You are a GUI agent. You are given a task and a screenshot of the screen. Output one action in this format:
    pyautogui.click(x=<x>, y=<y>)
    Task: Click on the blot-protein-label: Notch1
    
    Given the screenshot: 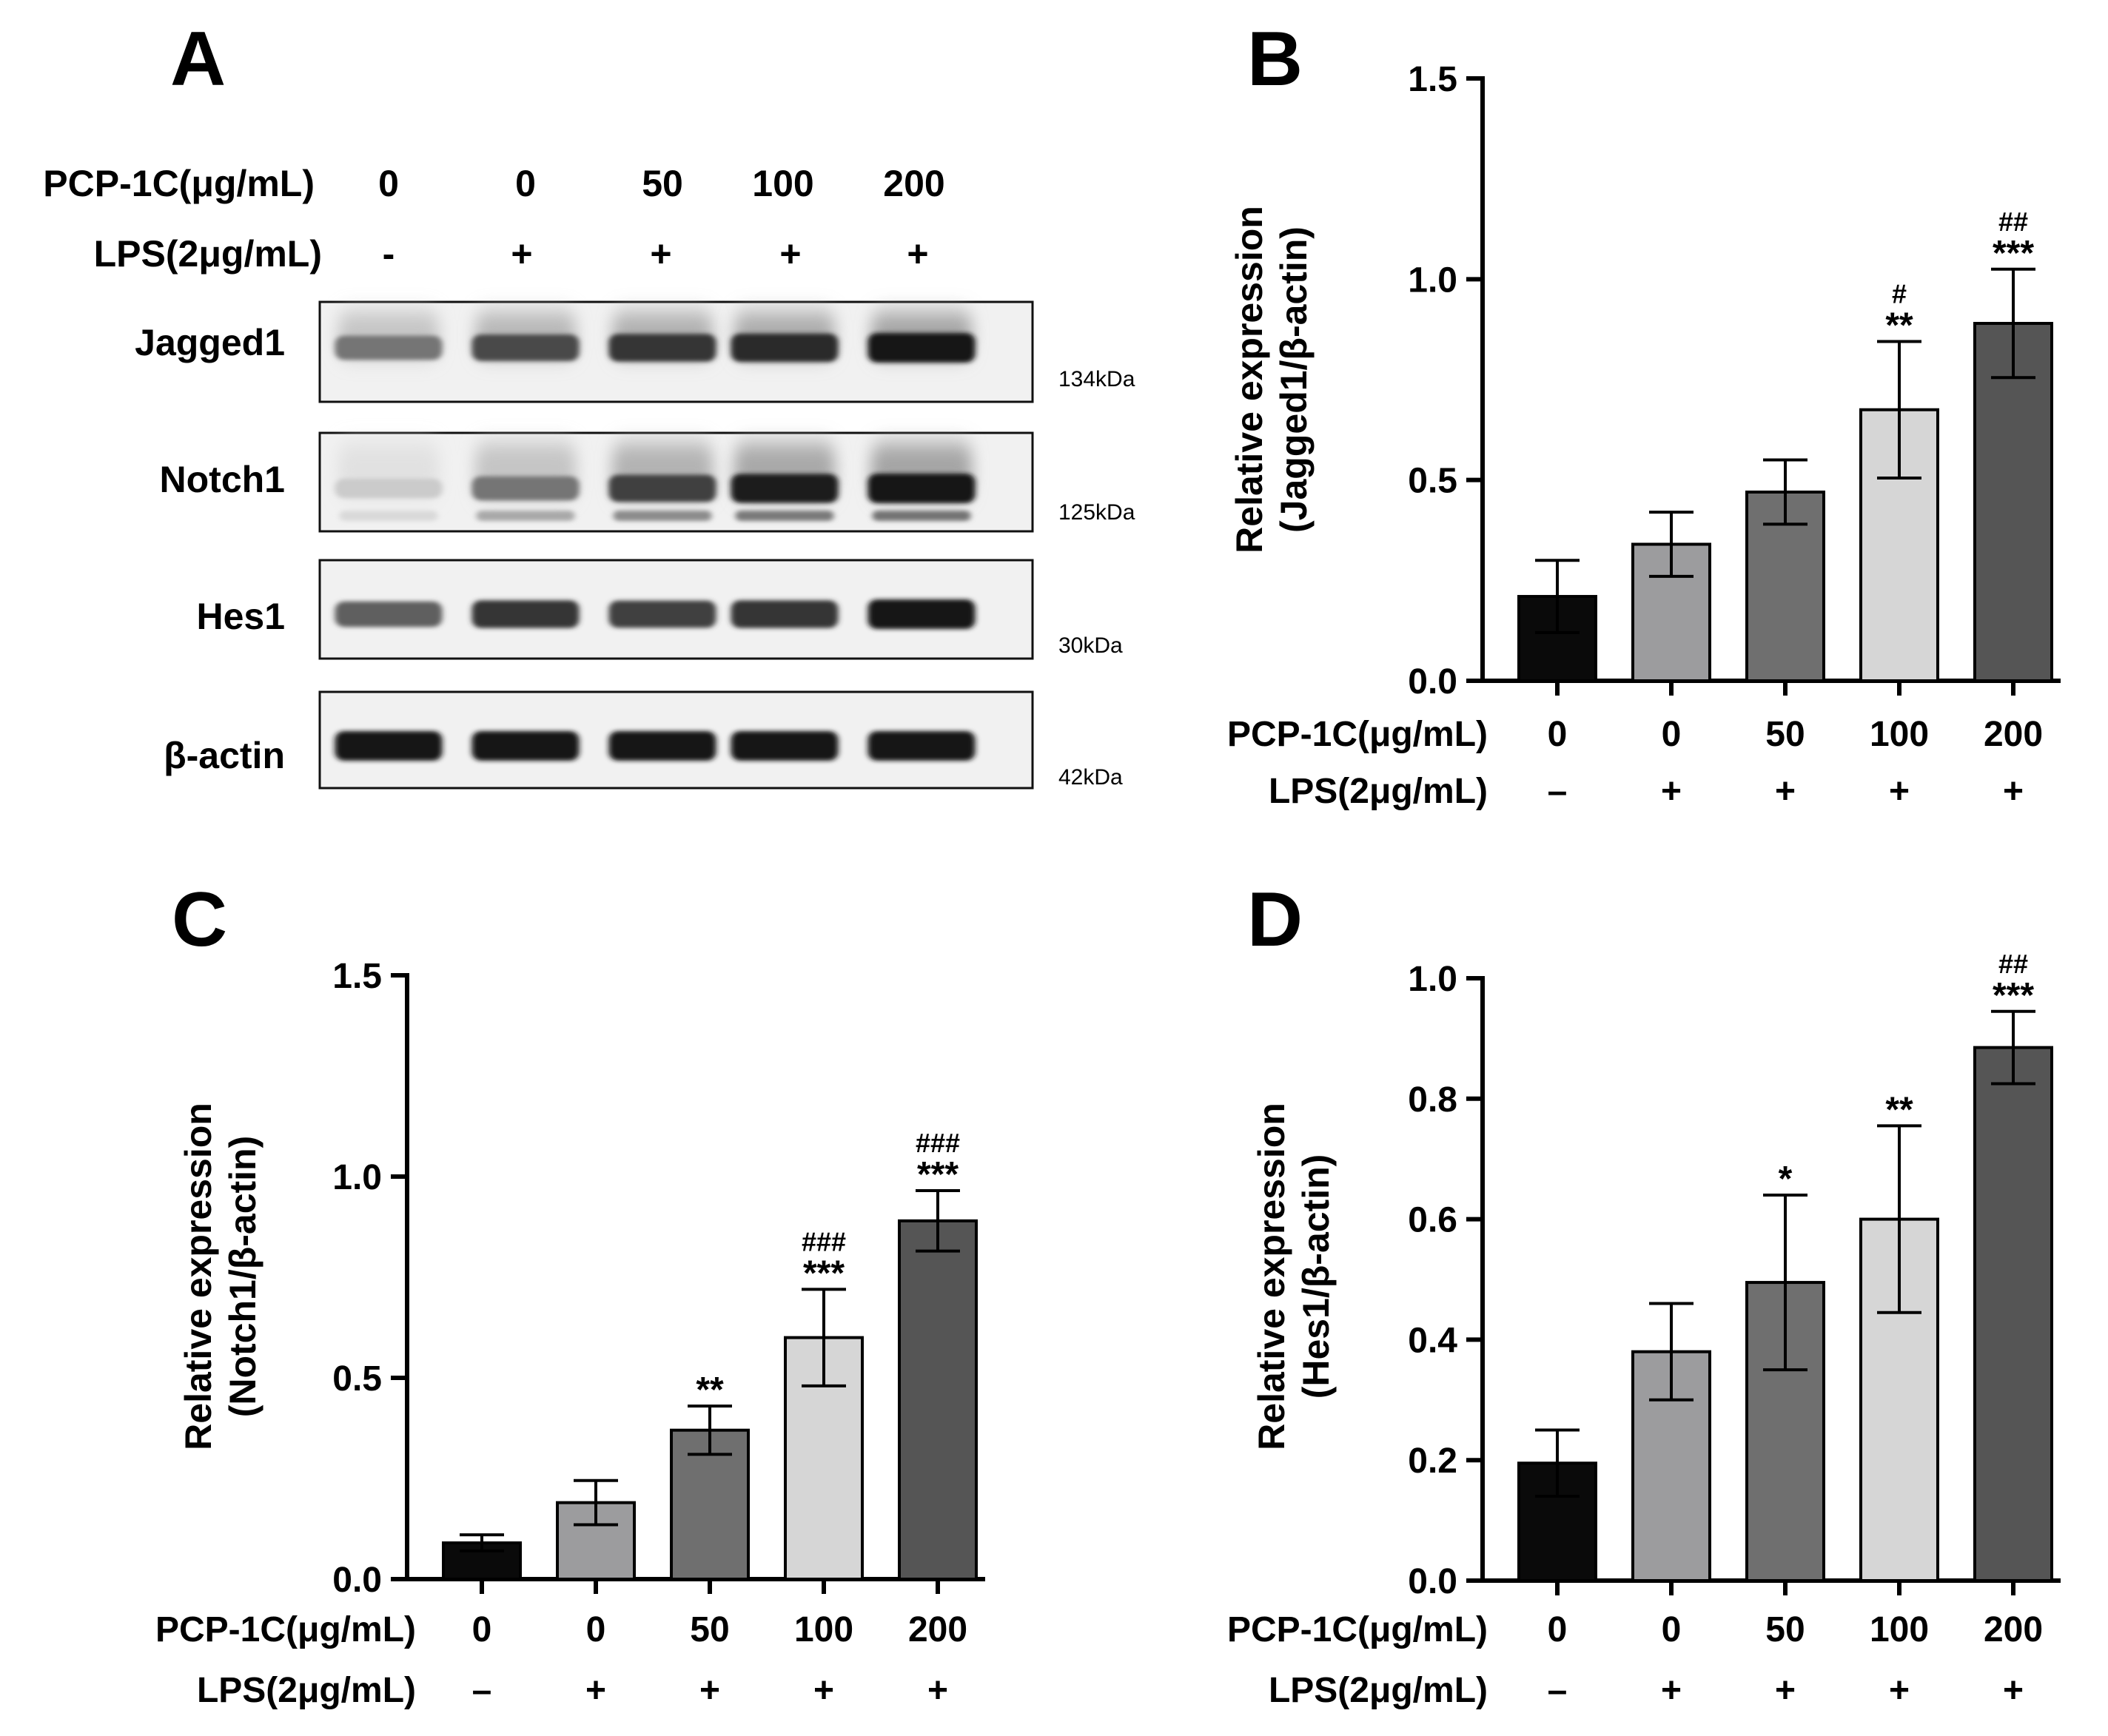 What is the action you would take?
    pyautogui.click(x=222, y=480)
    